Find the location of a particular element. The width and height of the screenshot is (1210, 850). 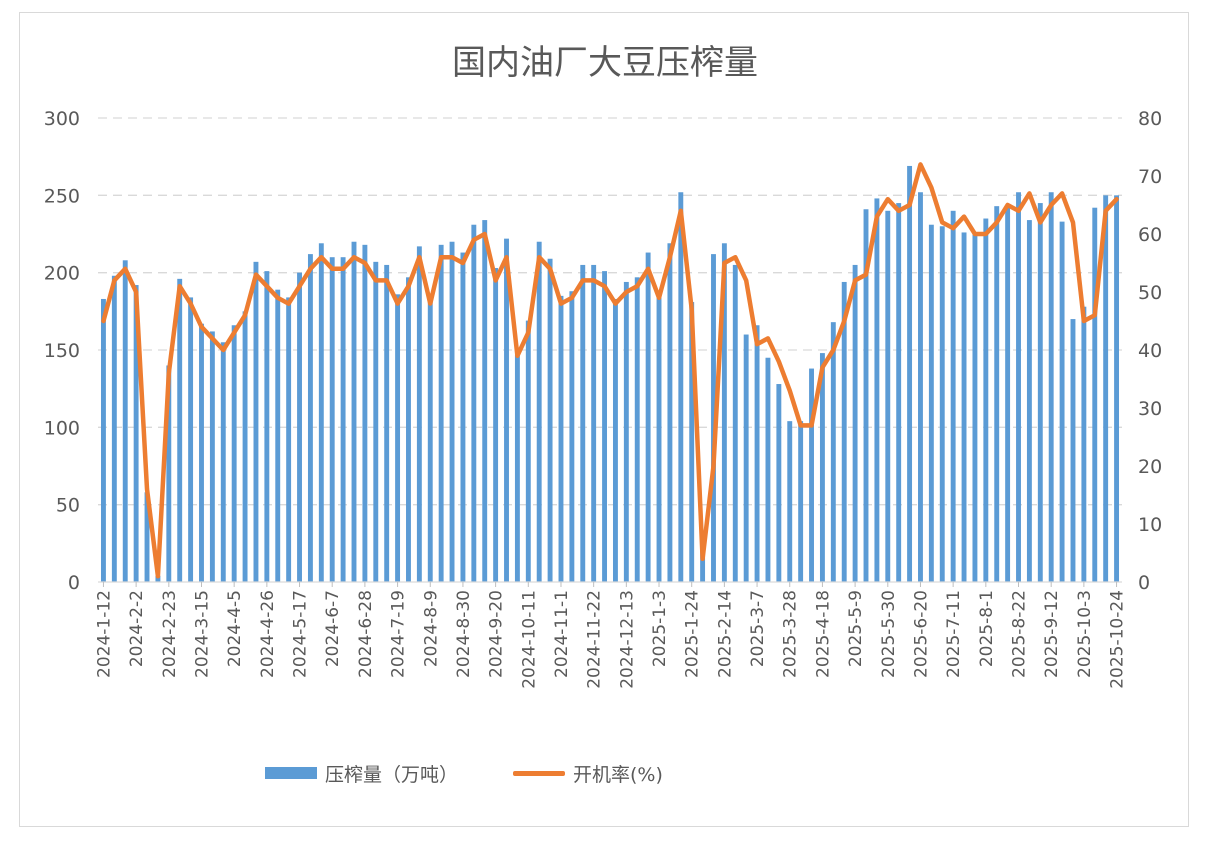

legend-item-crush-volume: 压榨量（万吨） is located at coordinates (361, 773).